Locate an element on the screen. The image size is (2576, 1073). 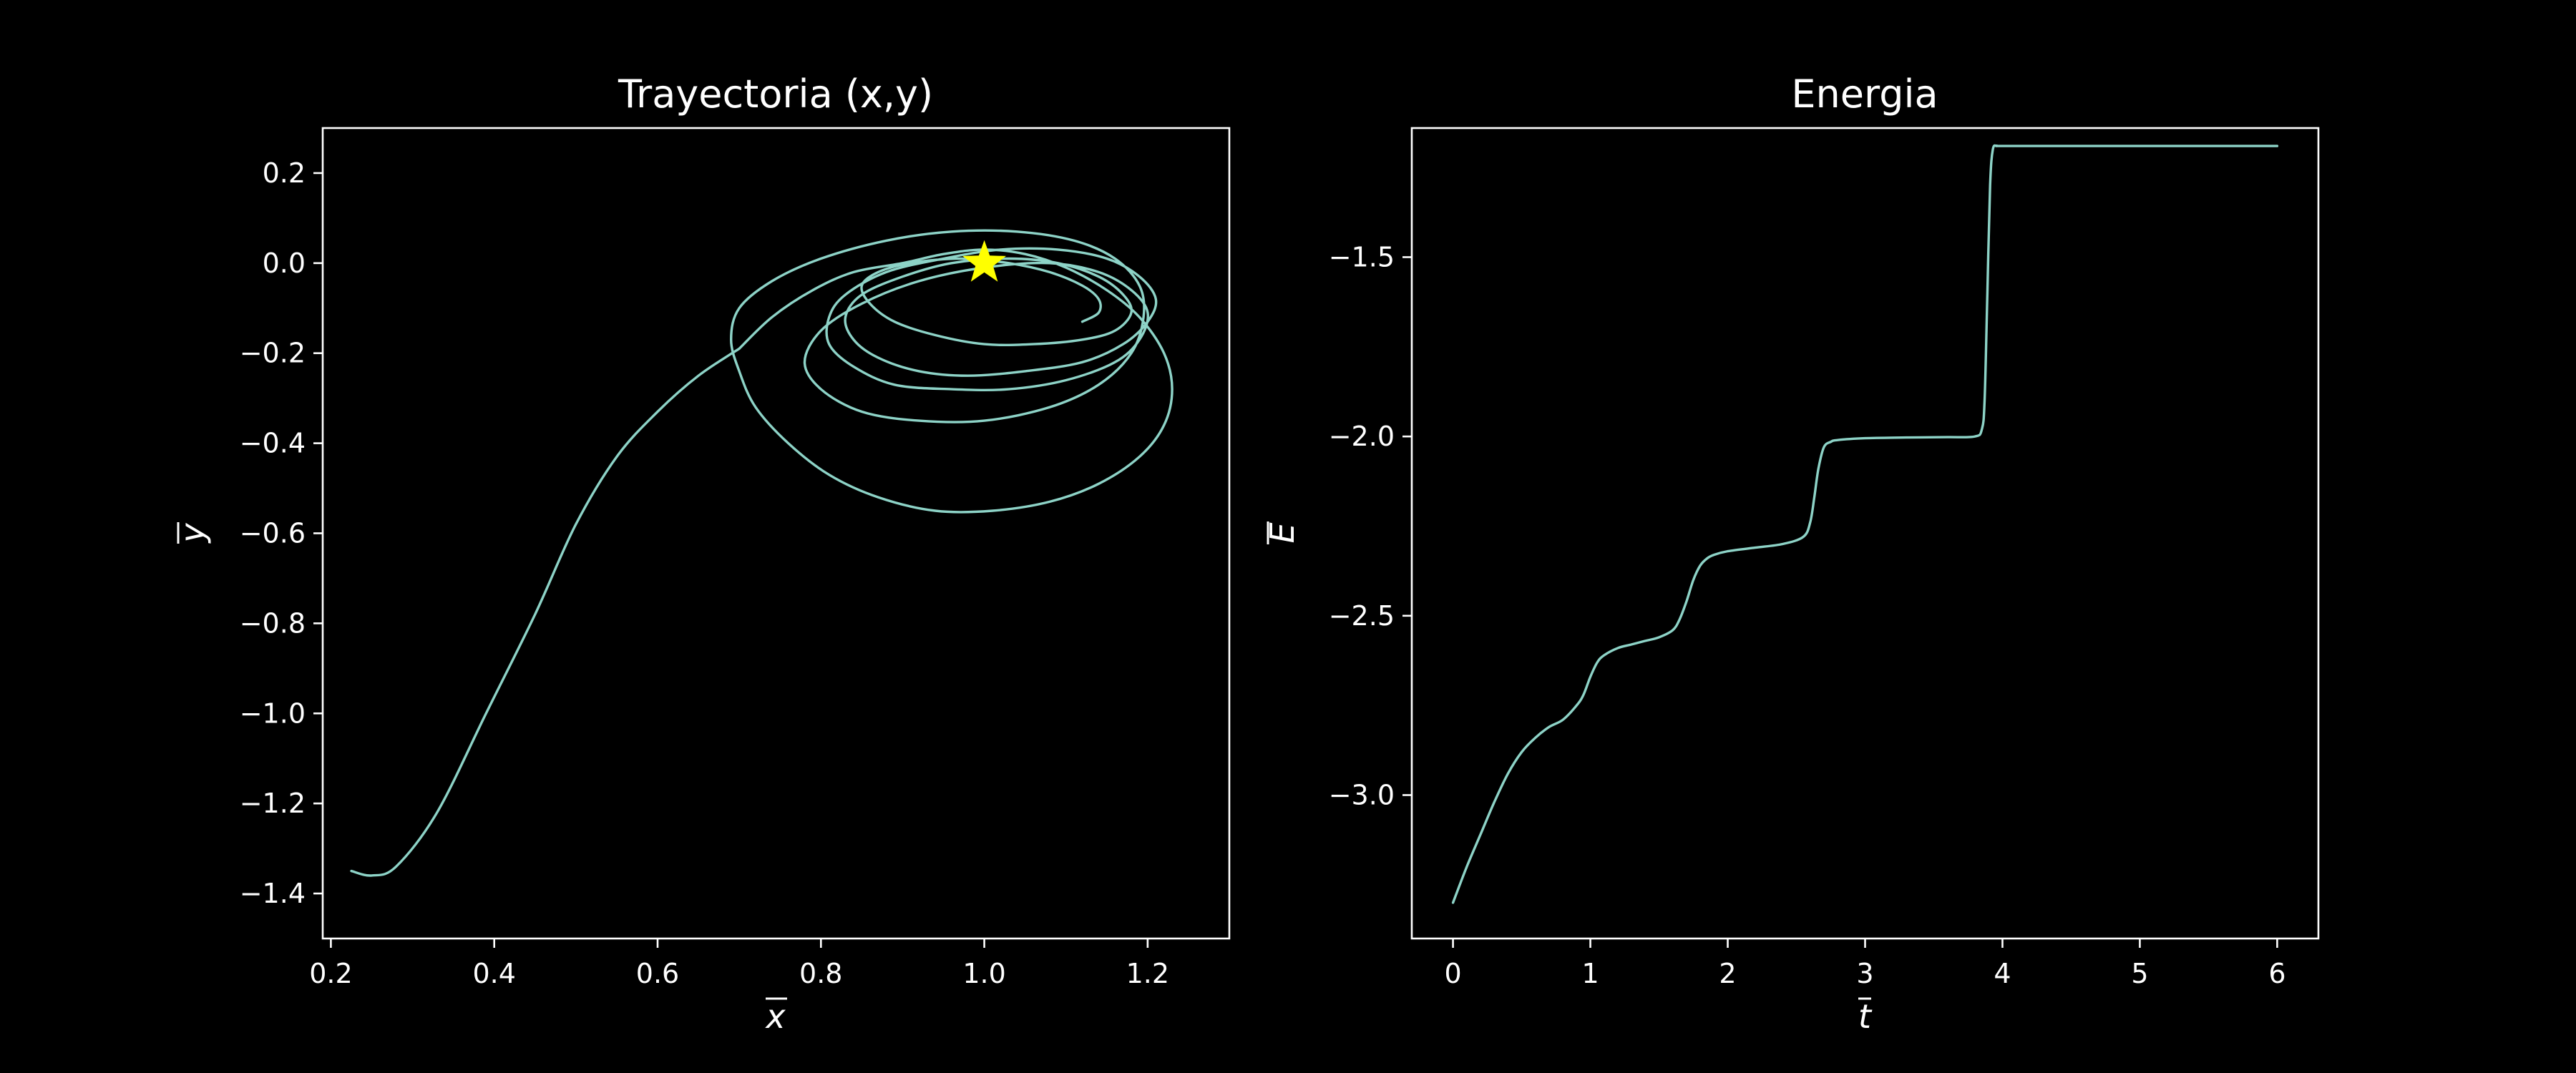
trajectory-y-tick-label: −0.6 is located at coordinates (273, 533).